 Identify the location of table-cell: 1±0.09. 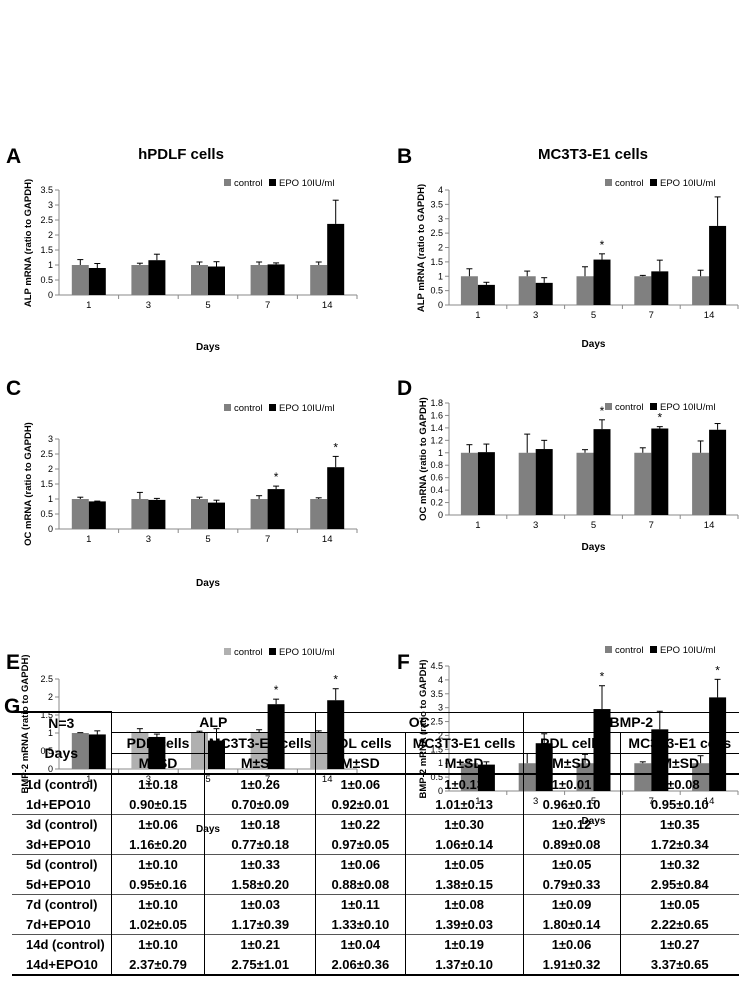
(571, 904).